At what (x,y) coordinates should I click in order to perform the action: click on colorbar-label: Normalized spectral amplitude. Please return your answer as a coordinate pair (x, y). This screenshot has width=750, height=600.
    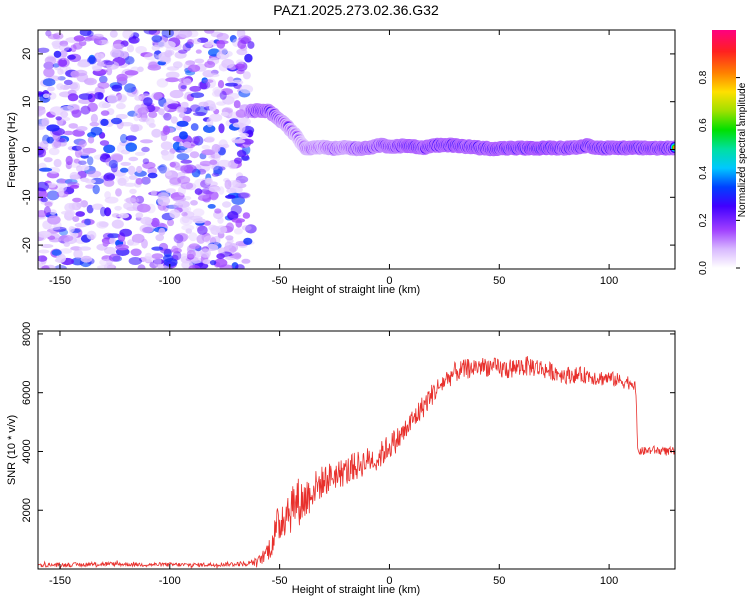
    Looking at the image, I should click on (742, 149).